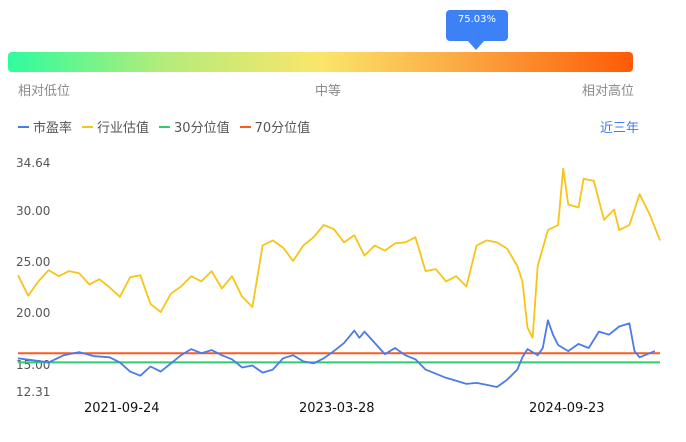 The width and height of the screenshot is (686, 442). Describe the element at coordinates (476, 19) in the screenshot. I see `gauge-value-label: 75.03%` at that location.